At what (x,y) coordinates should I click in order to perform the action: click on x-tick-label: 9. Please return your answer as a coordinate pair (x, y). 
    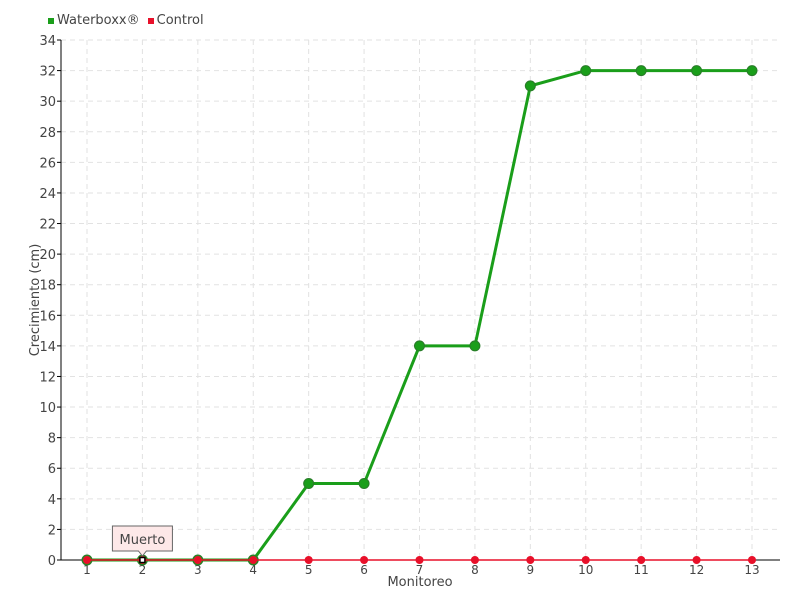
    Looking at the image, I should click on (531, 570).